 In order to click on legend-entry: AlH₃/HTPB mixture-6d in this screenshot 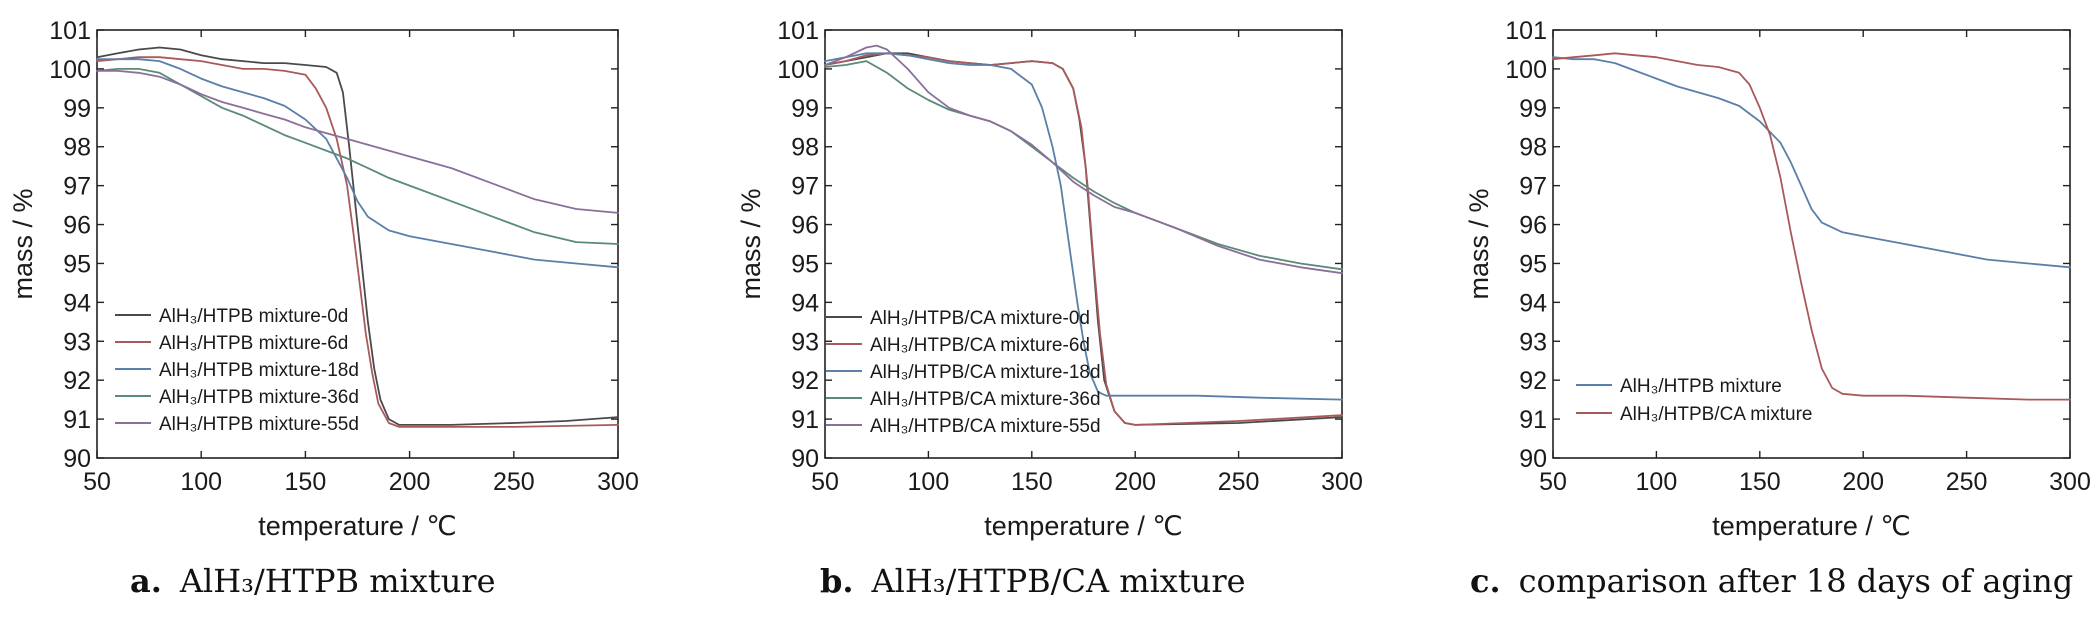, I will do `click(253, 343)`.